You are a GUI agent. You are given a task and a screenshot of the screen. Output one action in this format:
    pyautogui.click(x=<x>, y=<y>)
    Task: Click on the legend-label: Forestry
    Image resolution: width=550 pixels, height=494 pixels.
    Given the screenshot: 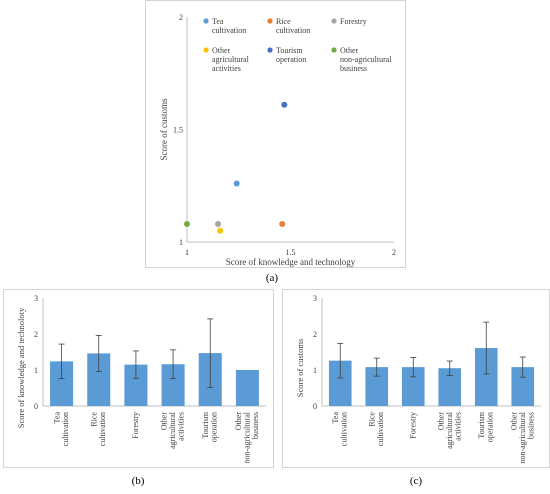 What is the action you would take?
    pyautogui.click(x=353, y=21)
    